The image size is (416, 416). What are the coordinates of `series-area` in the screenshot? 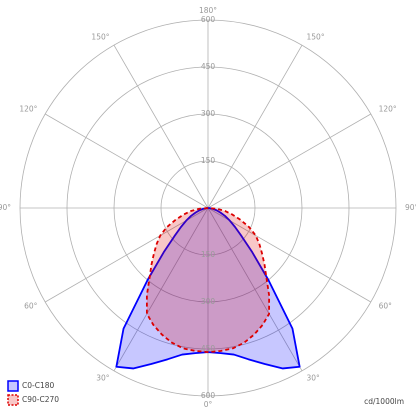 It's located at (208, 280).